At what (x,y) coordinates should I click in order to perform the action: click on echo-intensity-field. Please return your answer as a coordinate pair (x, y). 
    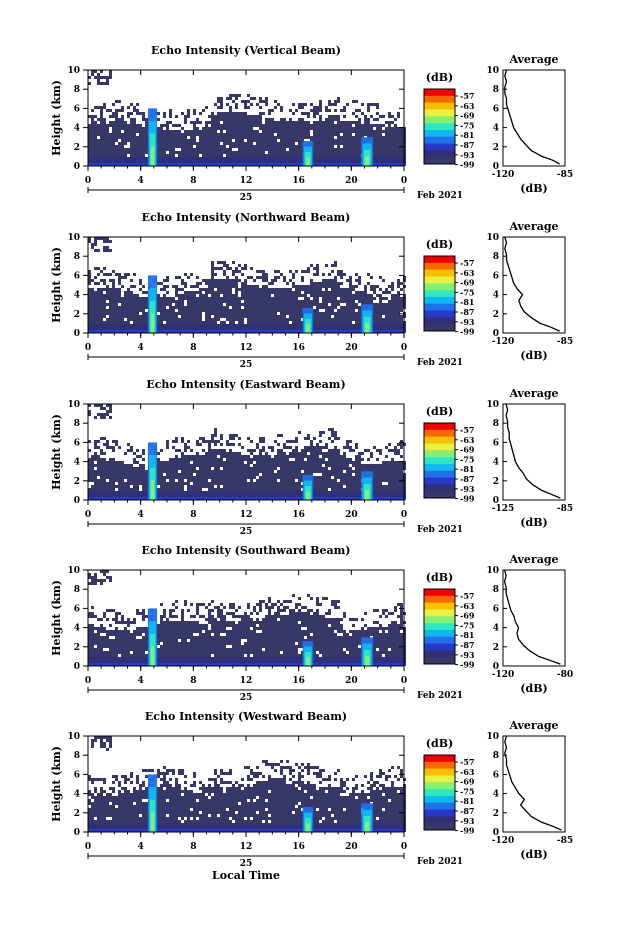
    Looking at the image, I should click on (247, 118).